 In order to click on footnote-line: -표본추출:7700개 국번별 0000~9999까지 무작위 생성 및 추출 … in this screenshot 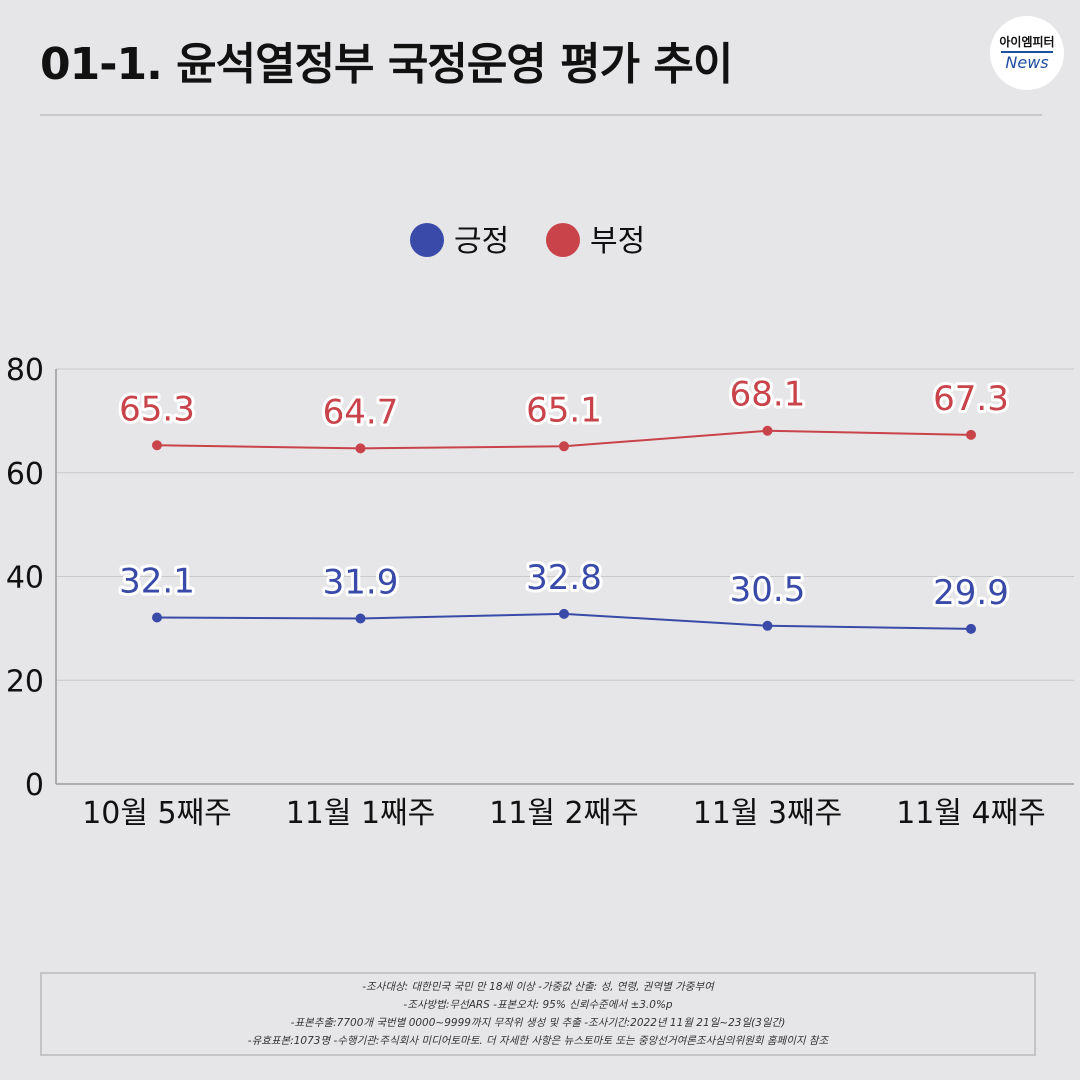, I will do `click(538, 1023)`.